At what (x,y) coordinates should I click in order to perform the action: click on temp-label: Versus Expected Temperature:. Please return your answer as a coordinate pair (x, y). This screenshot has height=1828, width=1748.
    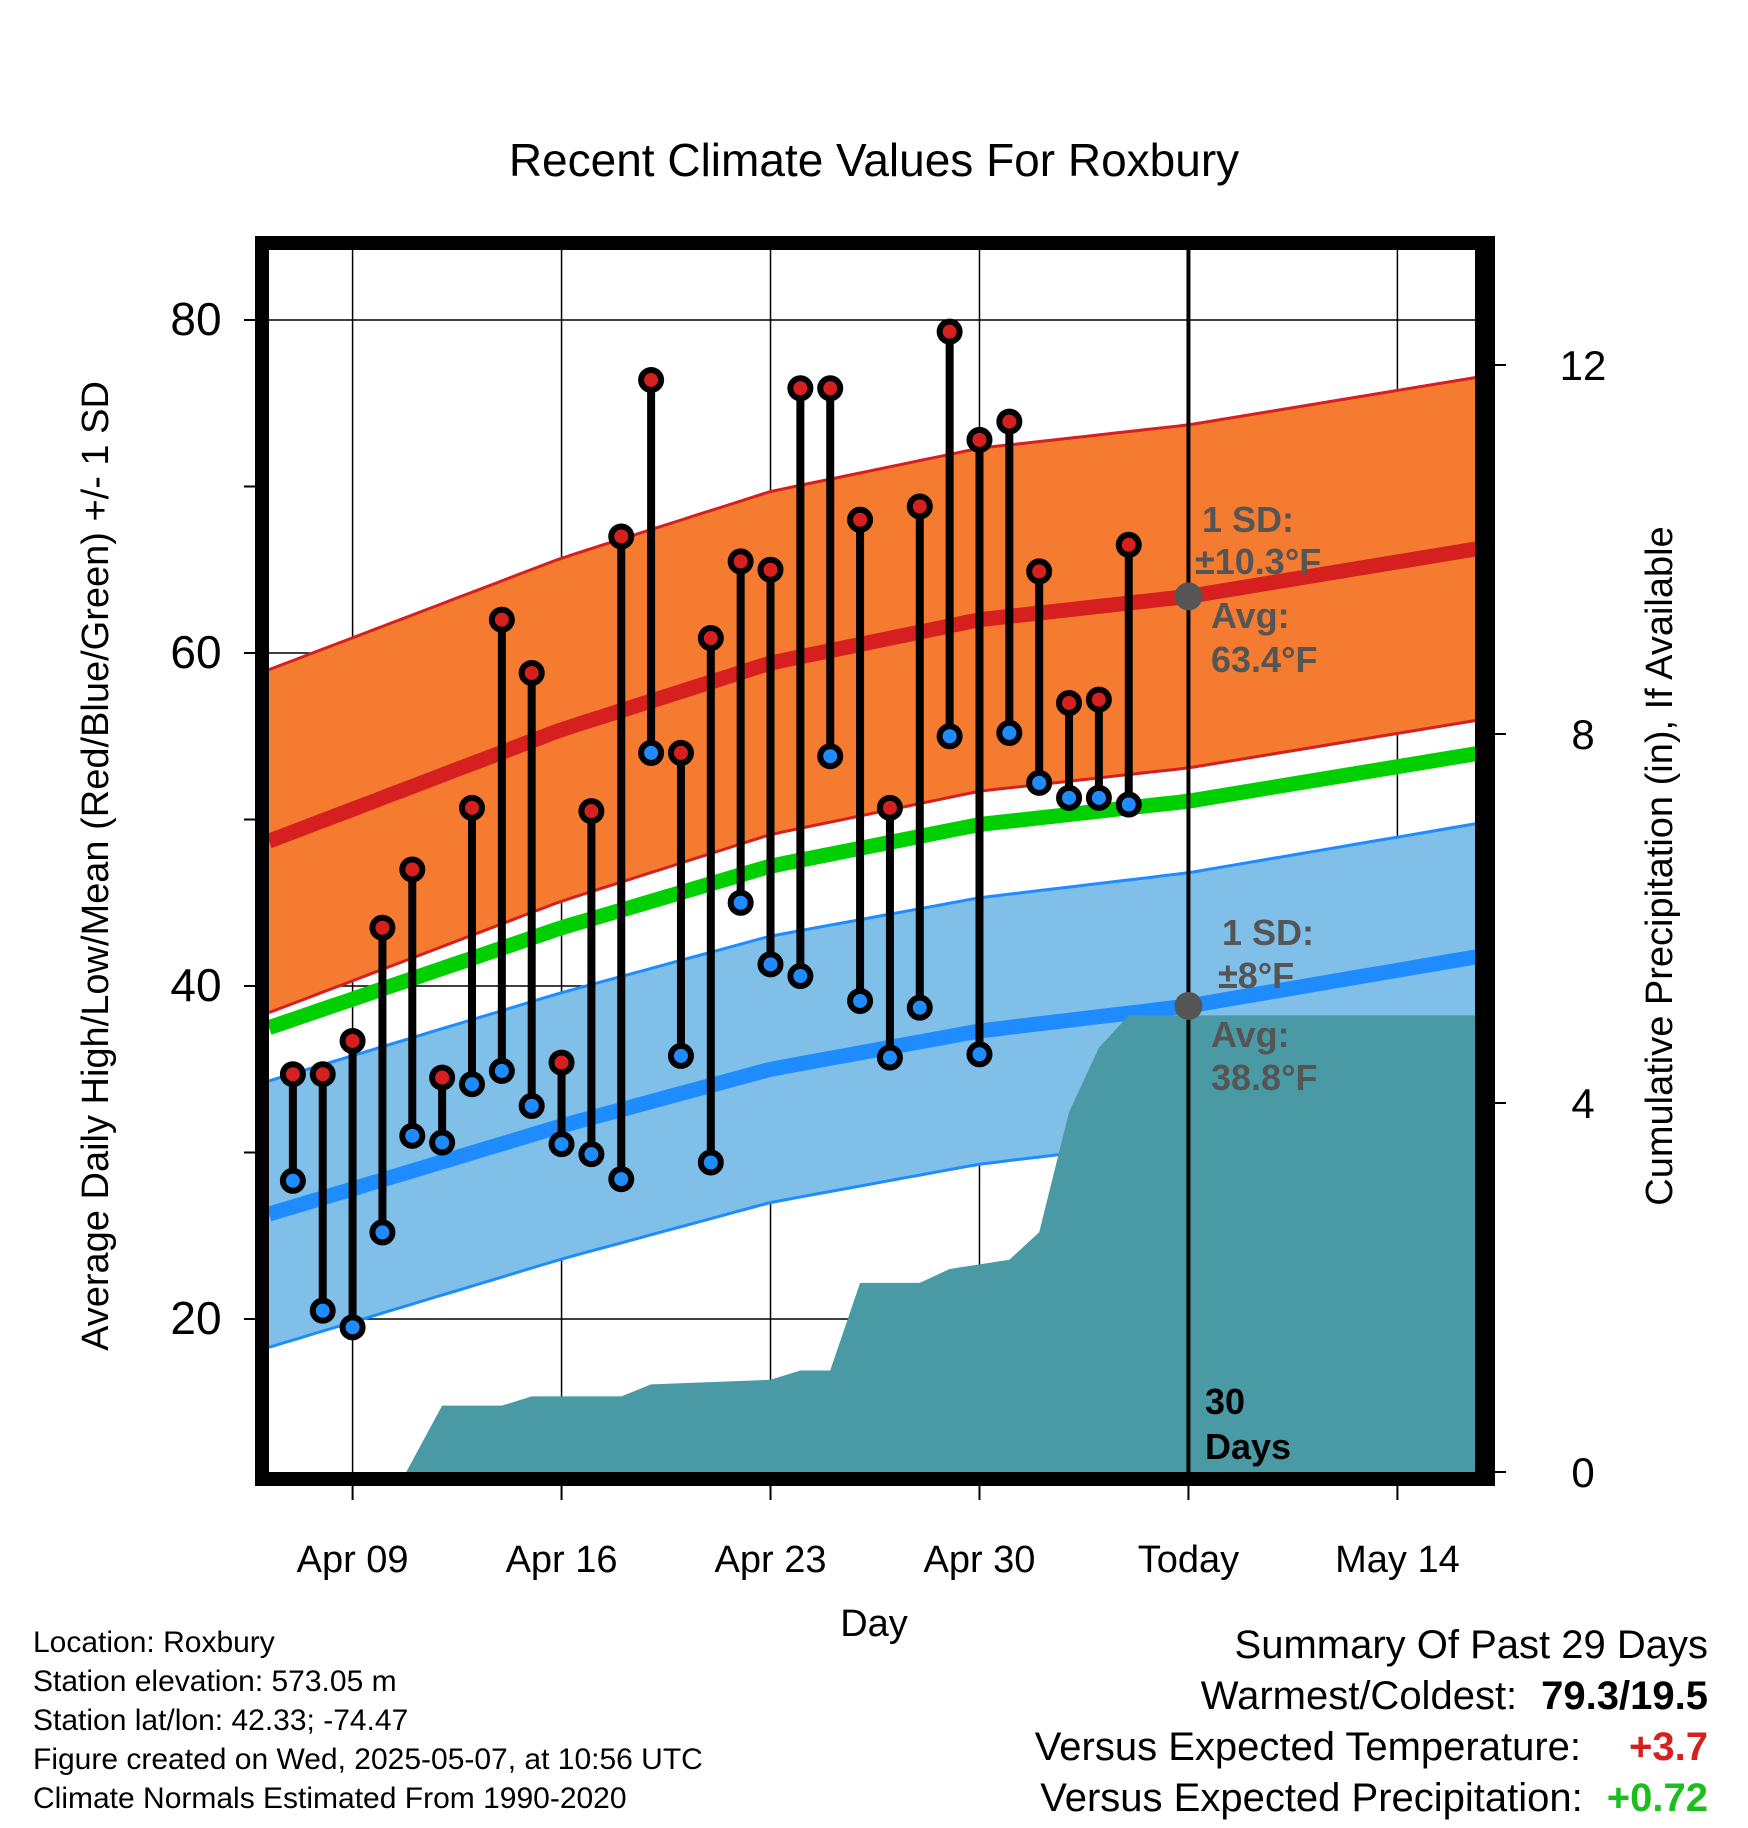
    Looking at the image, I should click on (1308, 1747).